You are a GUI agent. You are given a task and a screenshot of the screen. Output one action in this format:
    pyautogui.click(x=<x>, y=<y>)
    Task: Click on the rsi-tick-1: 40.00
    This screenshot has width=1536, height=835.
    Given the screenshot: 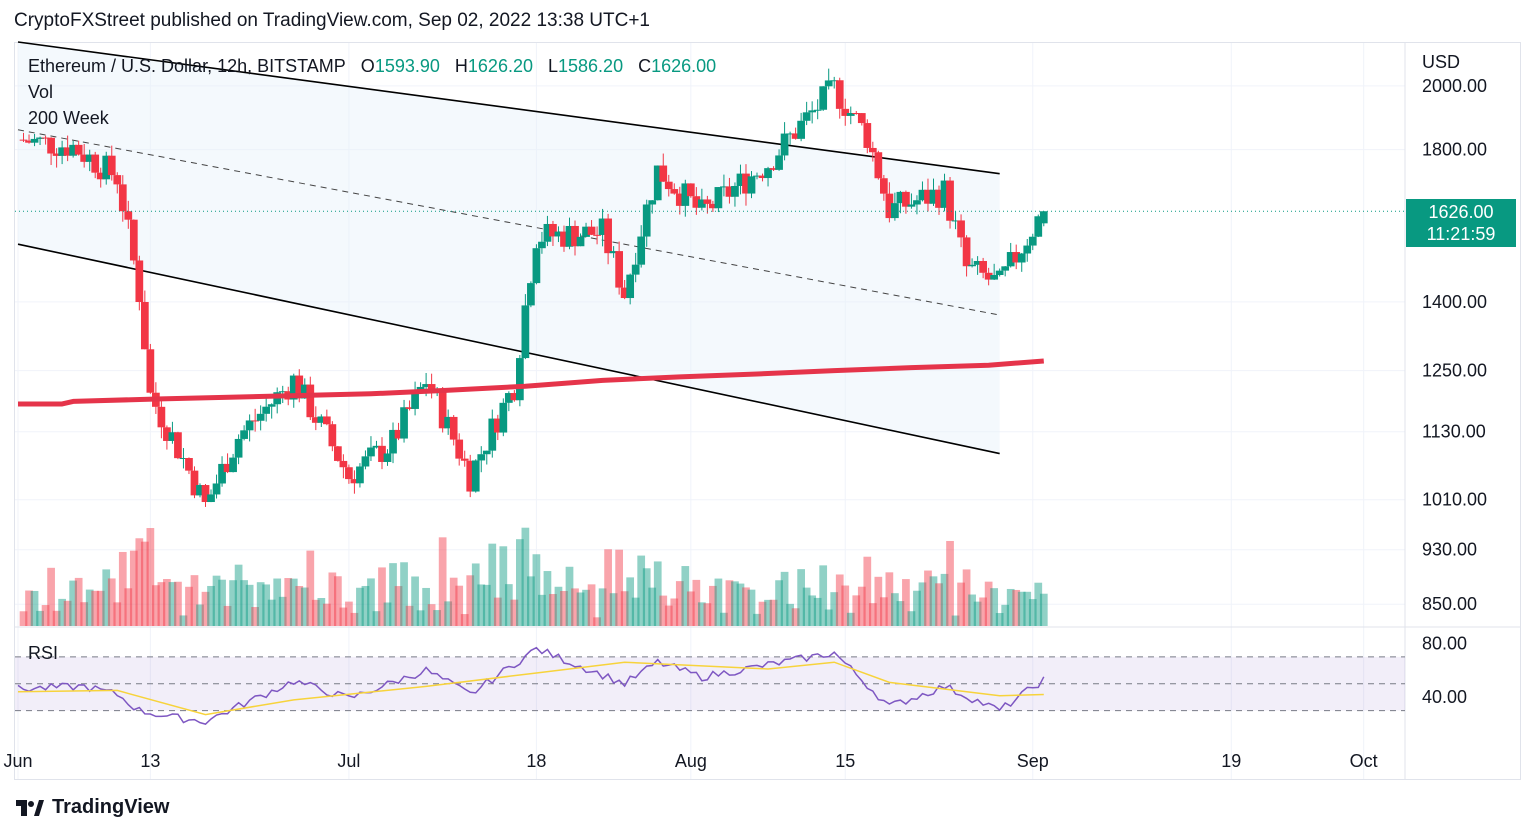 What is the action you would take?
    pyautogui.click(x=1444, y=697)
    